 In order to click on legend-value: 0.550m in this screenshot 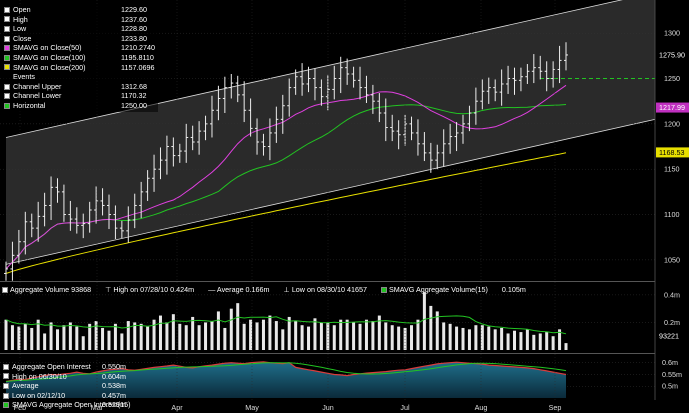, I will do `click(114, 366)`.